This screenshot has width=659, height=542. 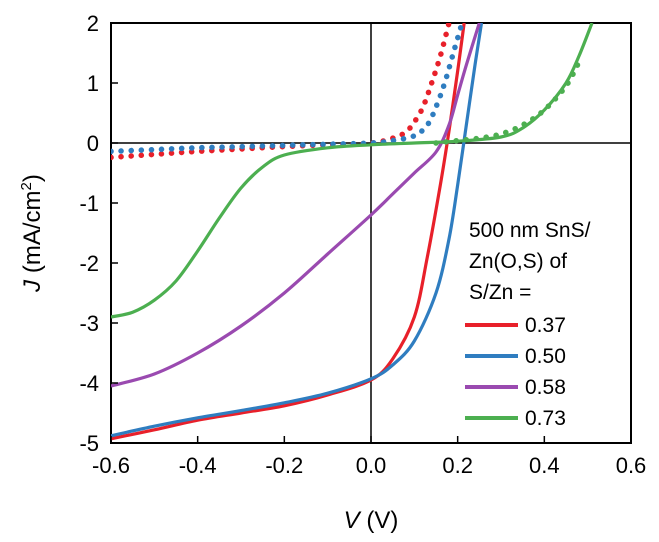 What do you see at coordinates (545, 325) in the screenshot?
I see `legend-label: 0.37` at bounding box center [545, 325].